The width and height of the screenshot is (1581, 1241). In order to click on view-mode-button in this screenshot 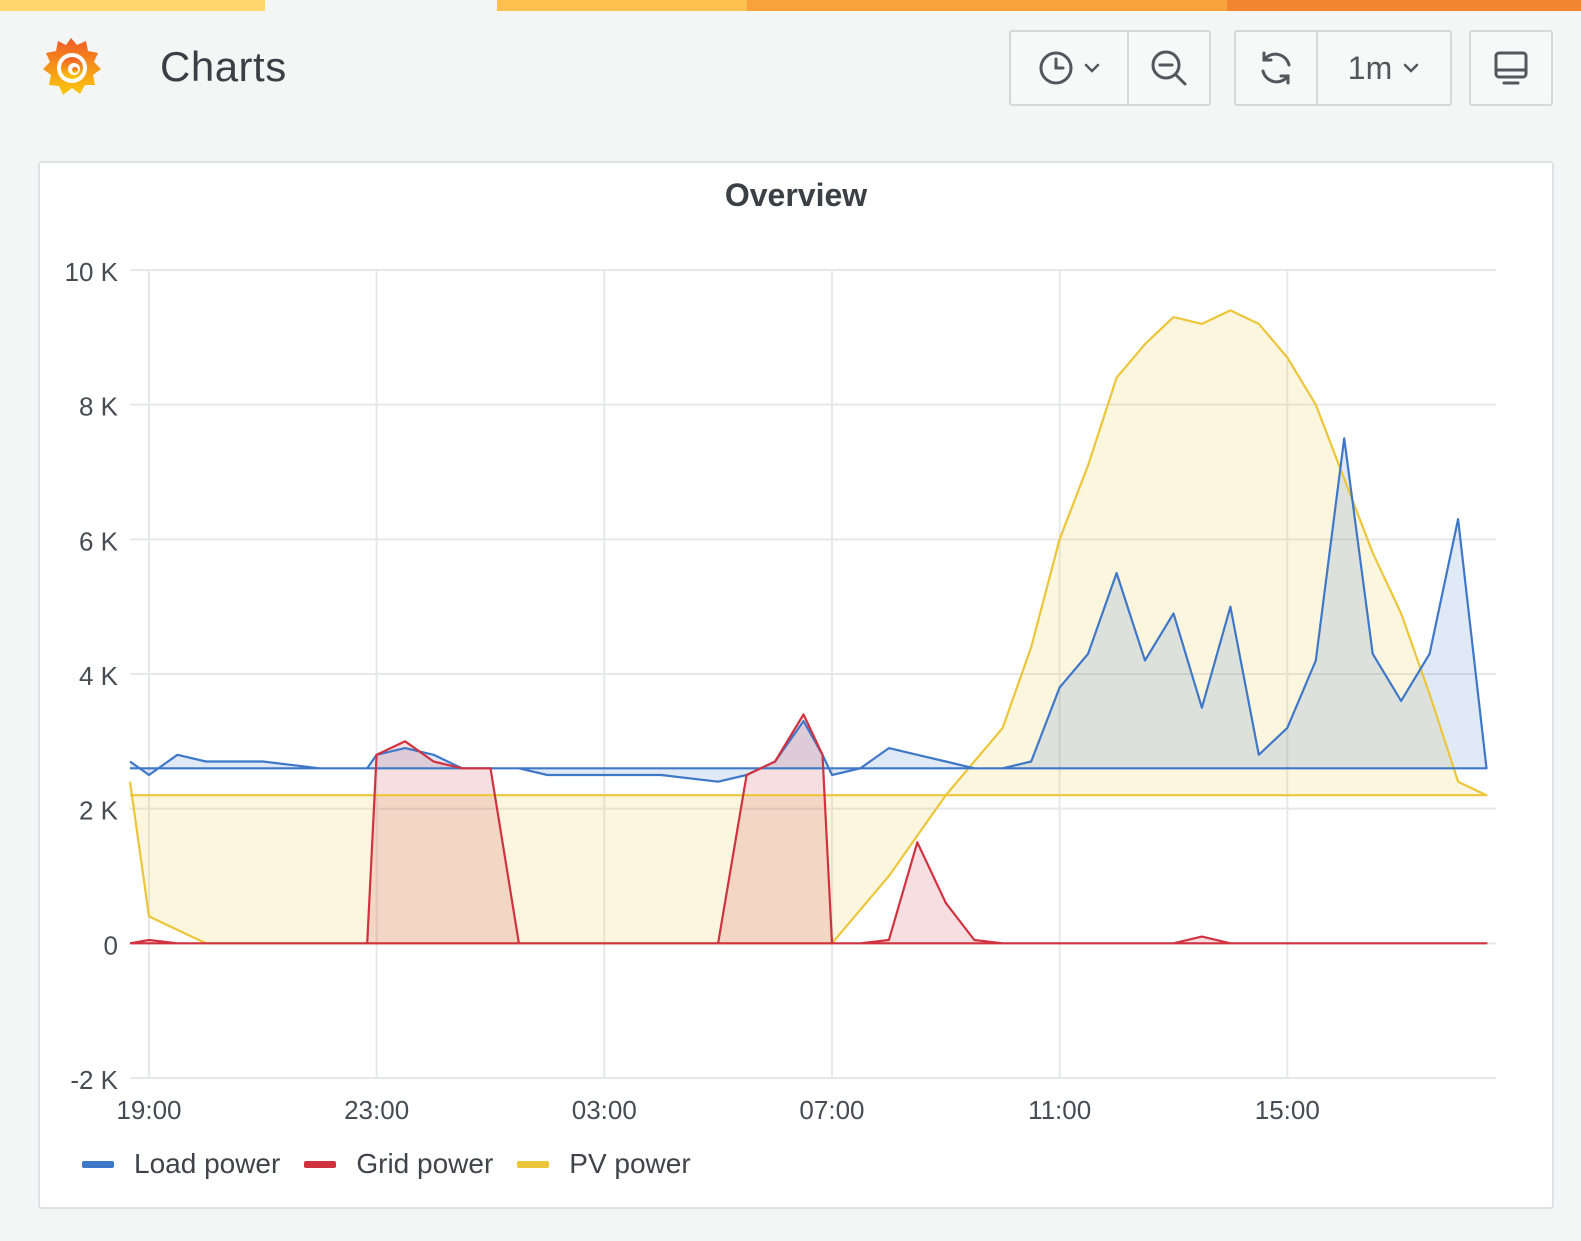, I will do `click(1511, 68)`.